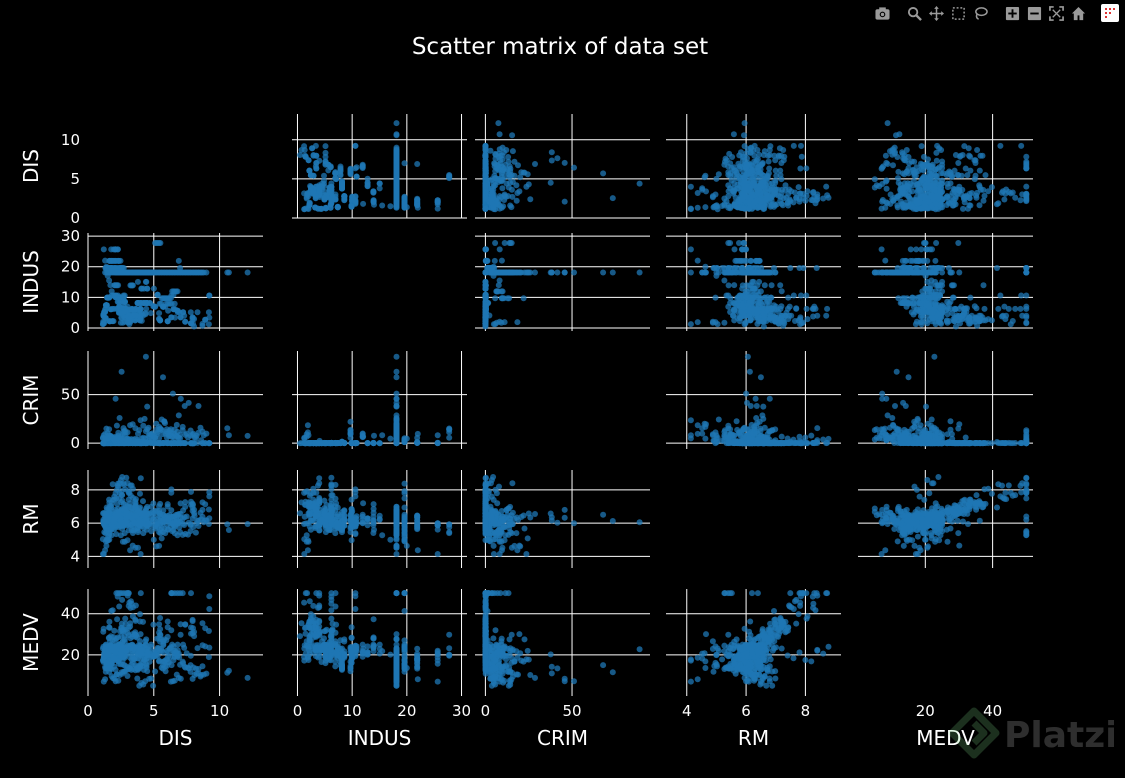 Image resolution: width=1125 pixels, height=778 pixels. I want to click on points-indus-vs-rm, so click(759, 285).